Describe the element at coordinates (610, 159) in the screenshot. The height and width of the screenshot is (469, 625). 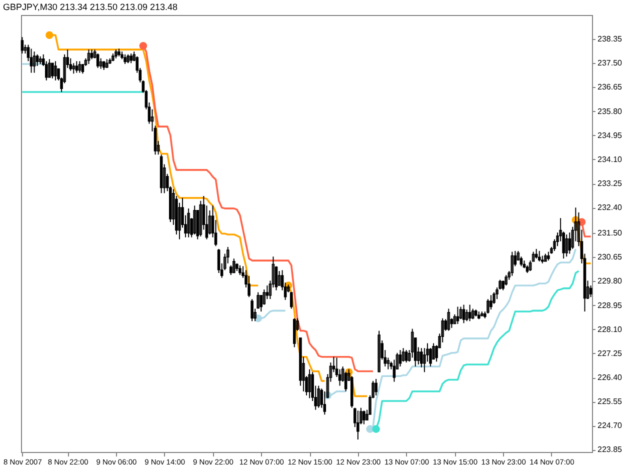
I see `y-tick-label: 234.10` at that location.